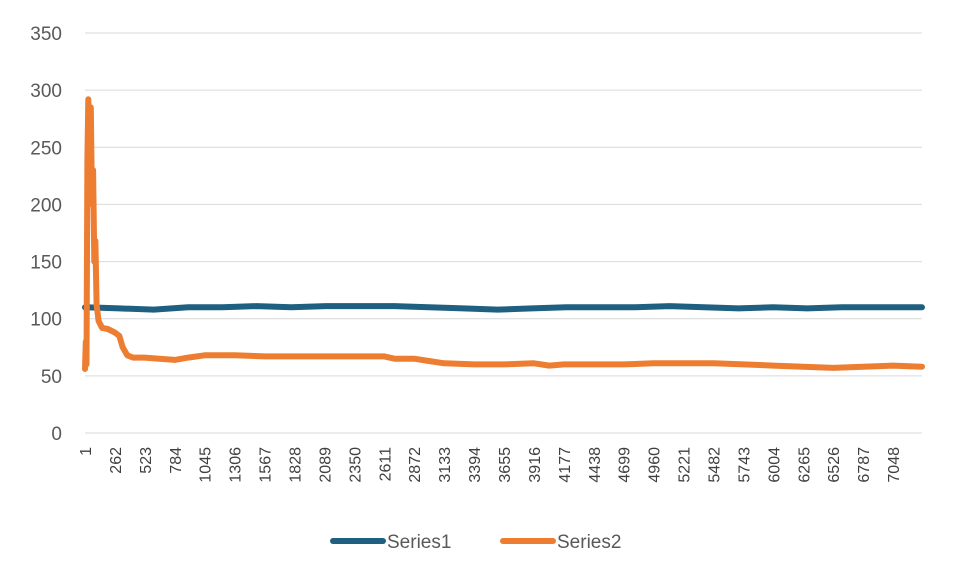 Image resolution: width=975 pixels, height=573 pixels. Describe the element at coordinates (46, 148) in the screenshot. I see `y-tick-label: 250` at that location.